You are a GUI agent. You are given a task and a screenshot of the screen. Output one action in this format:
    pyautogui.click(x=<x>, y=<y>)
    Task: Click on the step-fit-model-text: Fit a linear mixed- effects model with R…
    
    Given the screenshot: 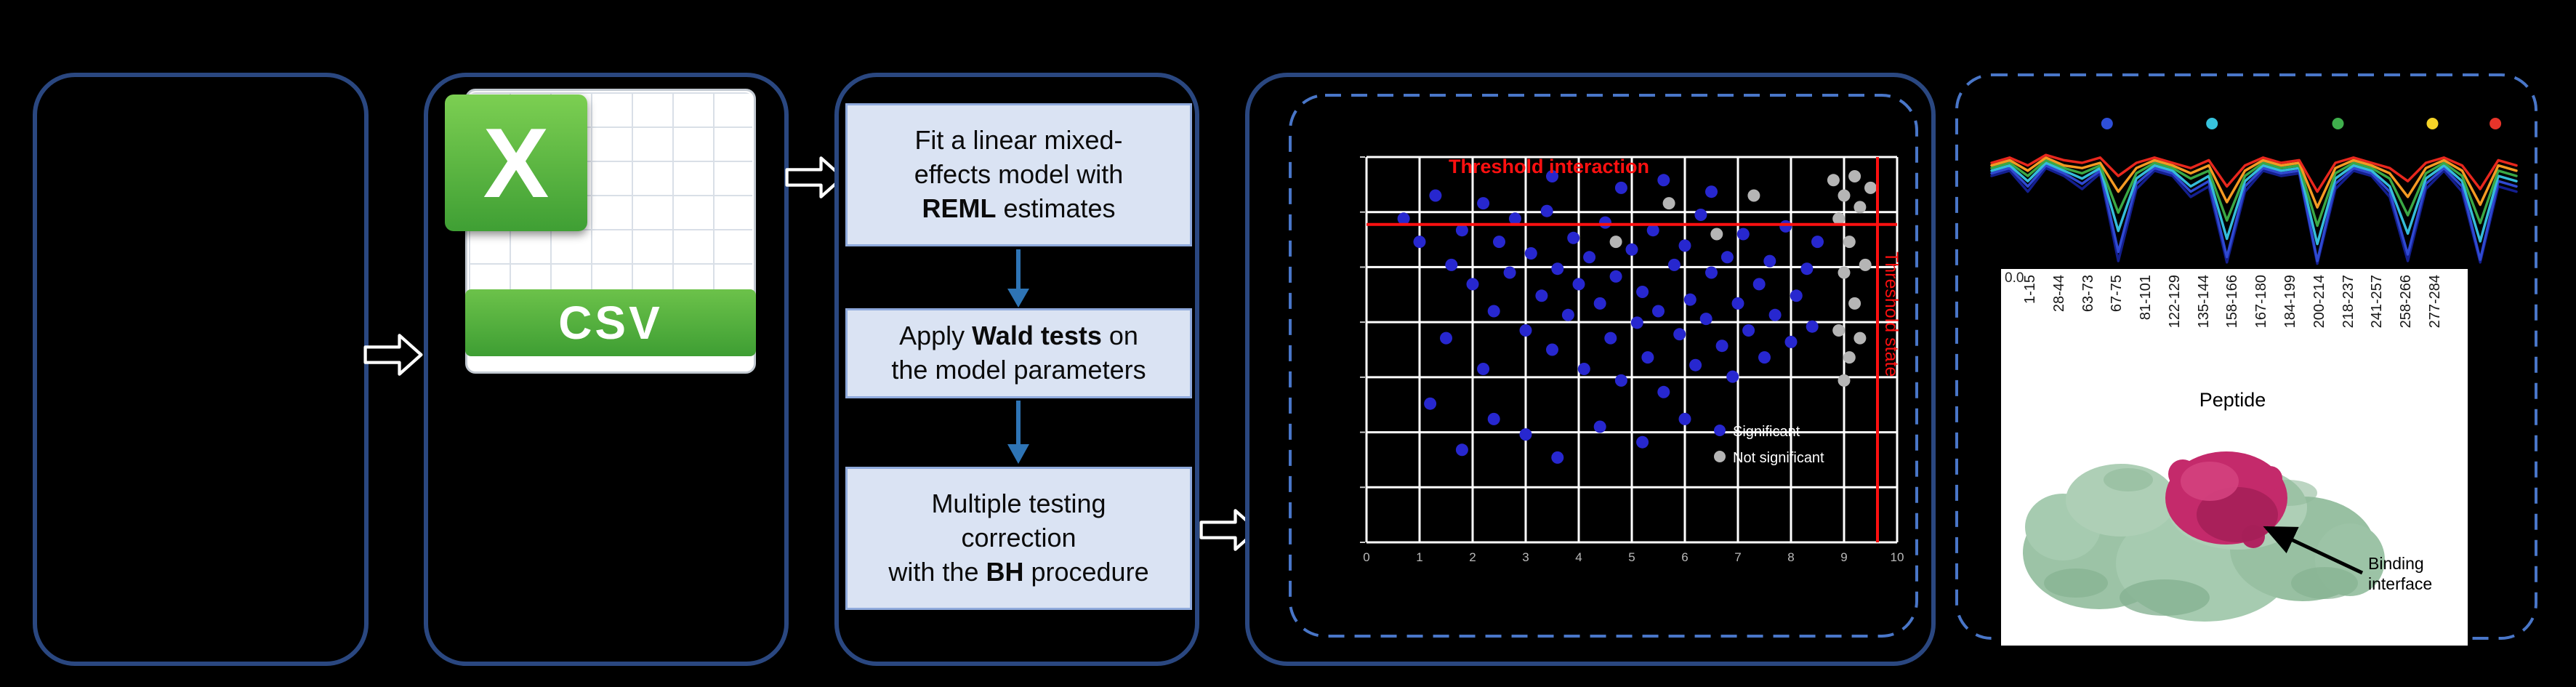 What is the action you would take?
    pyautogui.click(x=1019, y=174)
    